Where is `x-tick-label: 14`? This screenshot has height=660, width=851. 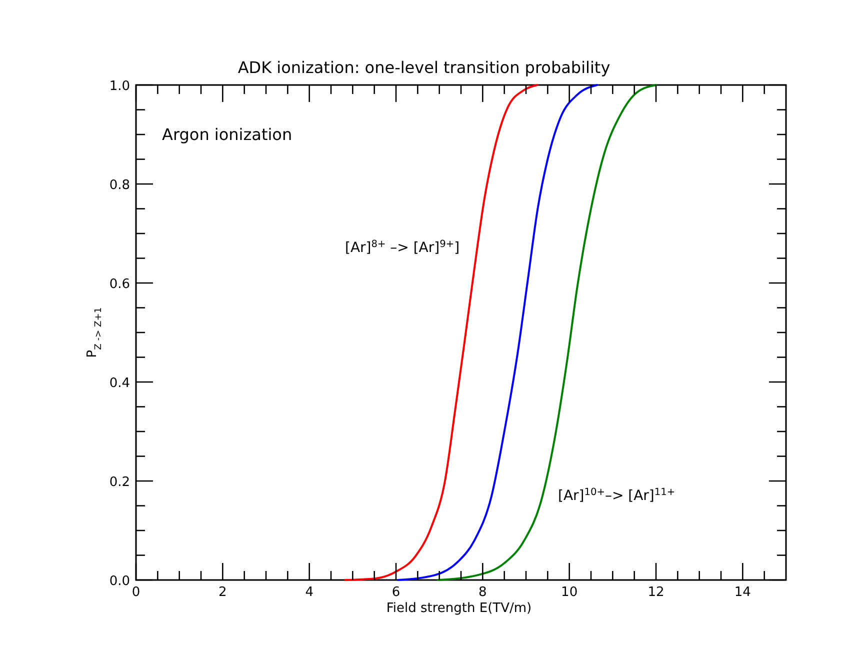
x-tick-label: 14 is located at coordinates (742, 592).